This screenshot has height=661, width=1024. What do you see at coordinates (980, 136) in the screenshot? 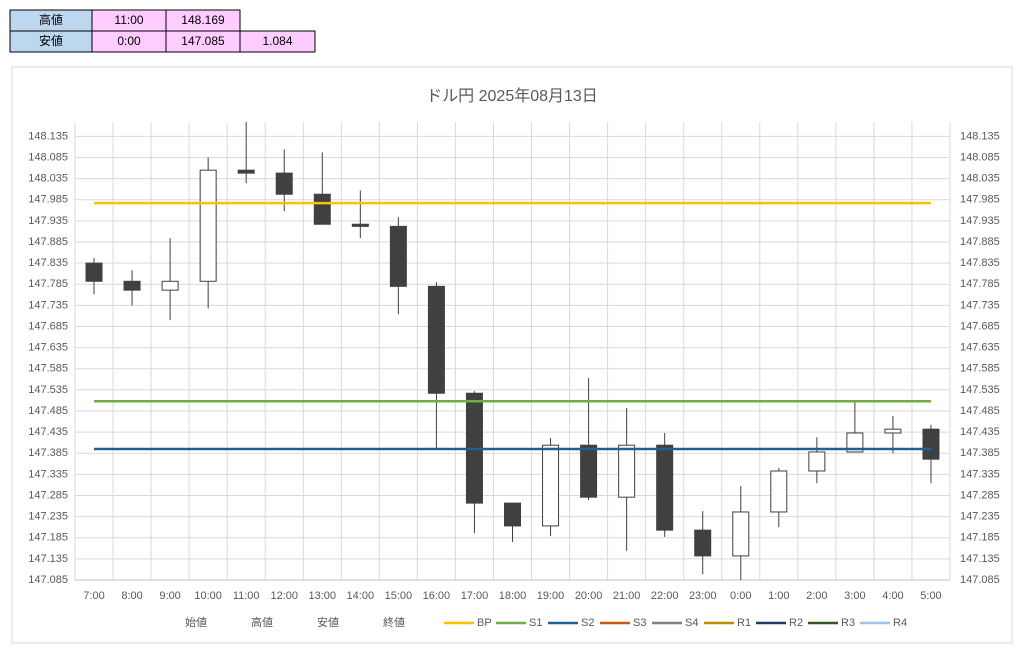
I see `y2-tick-label: 148.135` at bounding box center [980, 136].